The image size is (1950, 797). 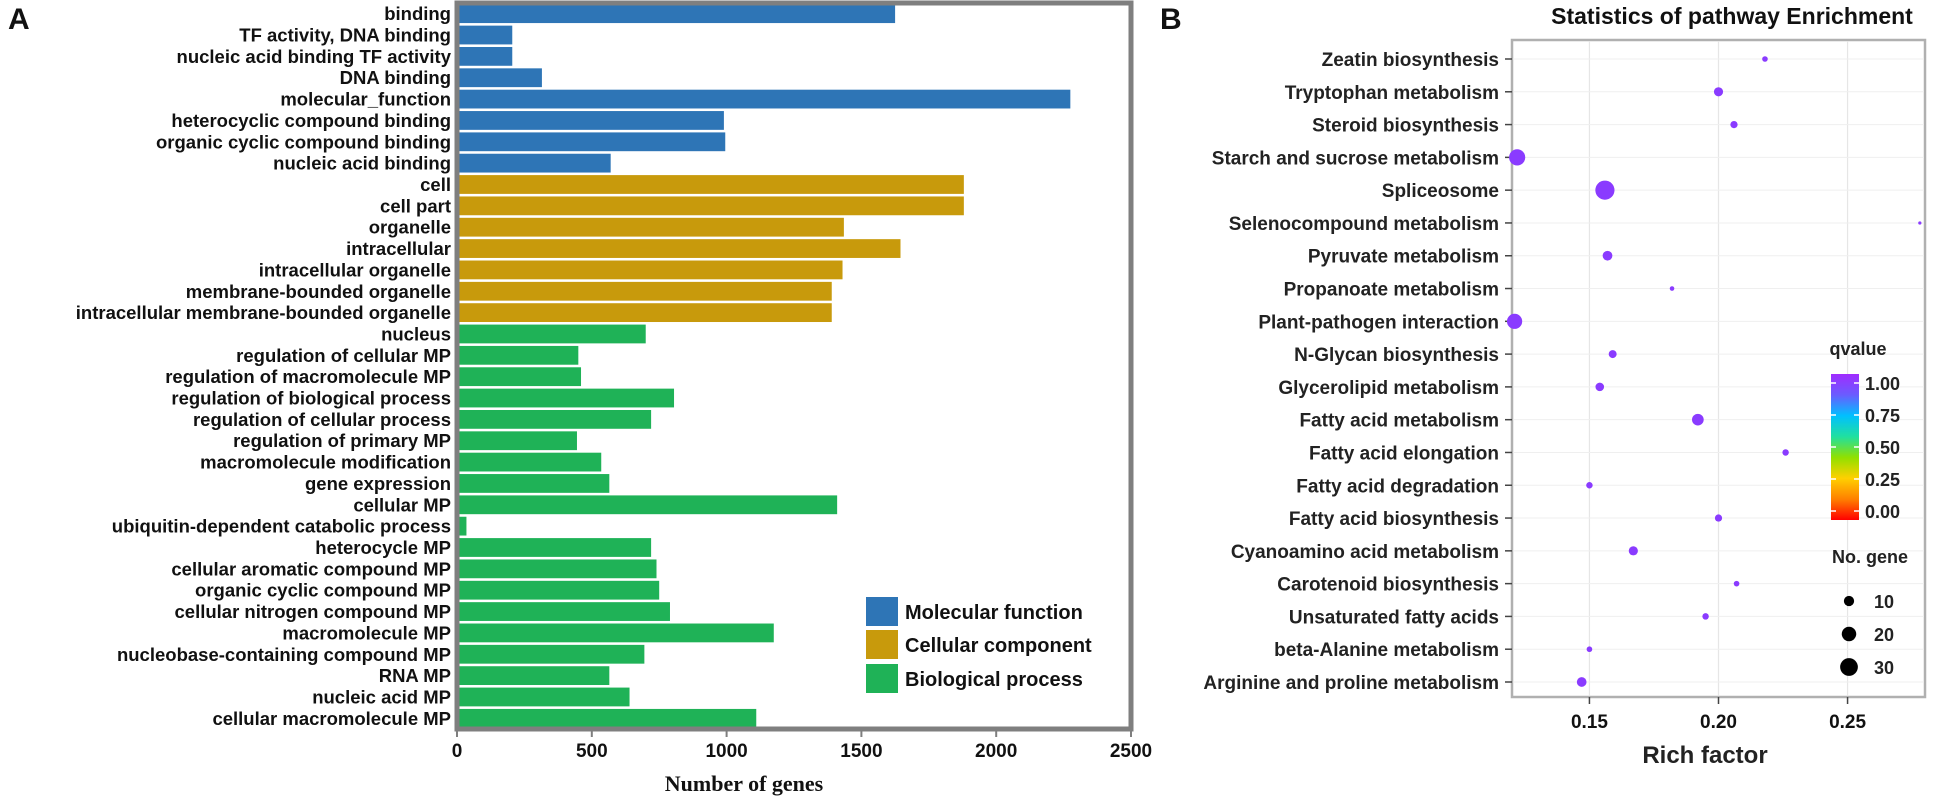 What do you see at coordinates (1718, 722) in the screenshot?
I see `bubble-x-tick-label: 0.20` at bounding box center [1718, 722].